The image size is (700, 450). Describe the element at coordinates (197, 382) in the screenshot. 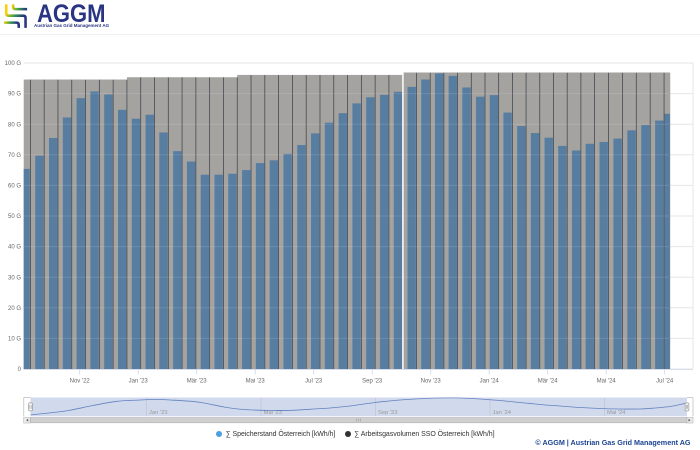

I see `svg-text: Mär '23` at that location.